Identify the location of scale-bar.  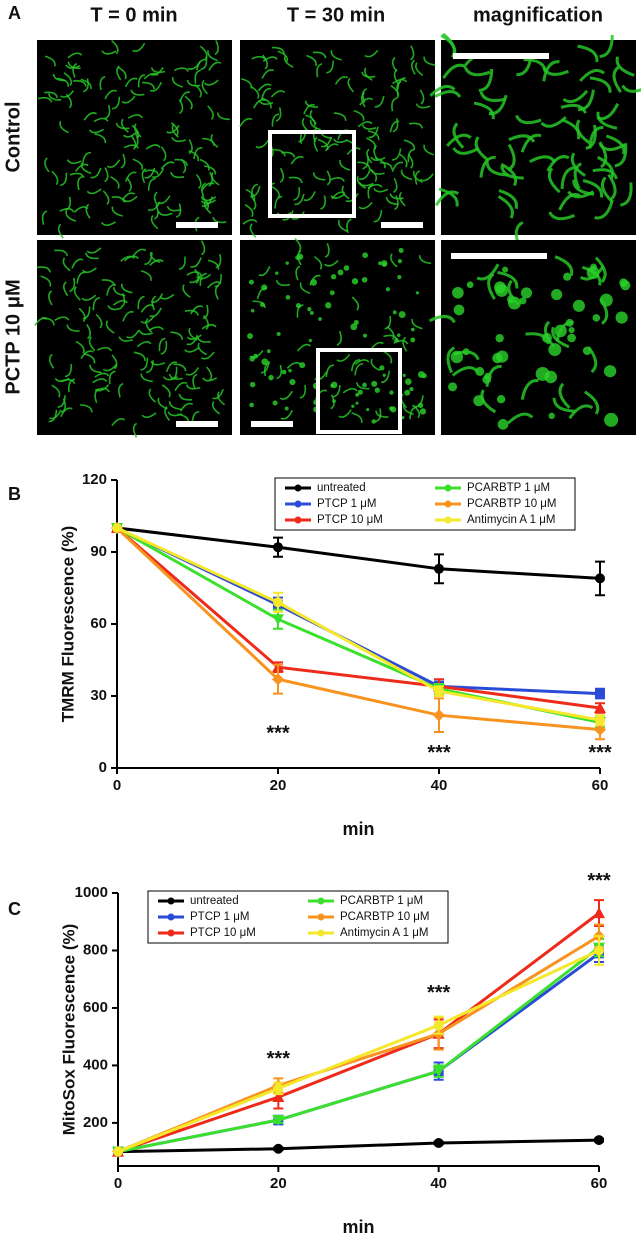
(499, 256).